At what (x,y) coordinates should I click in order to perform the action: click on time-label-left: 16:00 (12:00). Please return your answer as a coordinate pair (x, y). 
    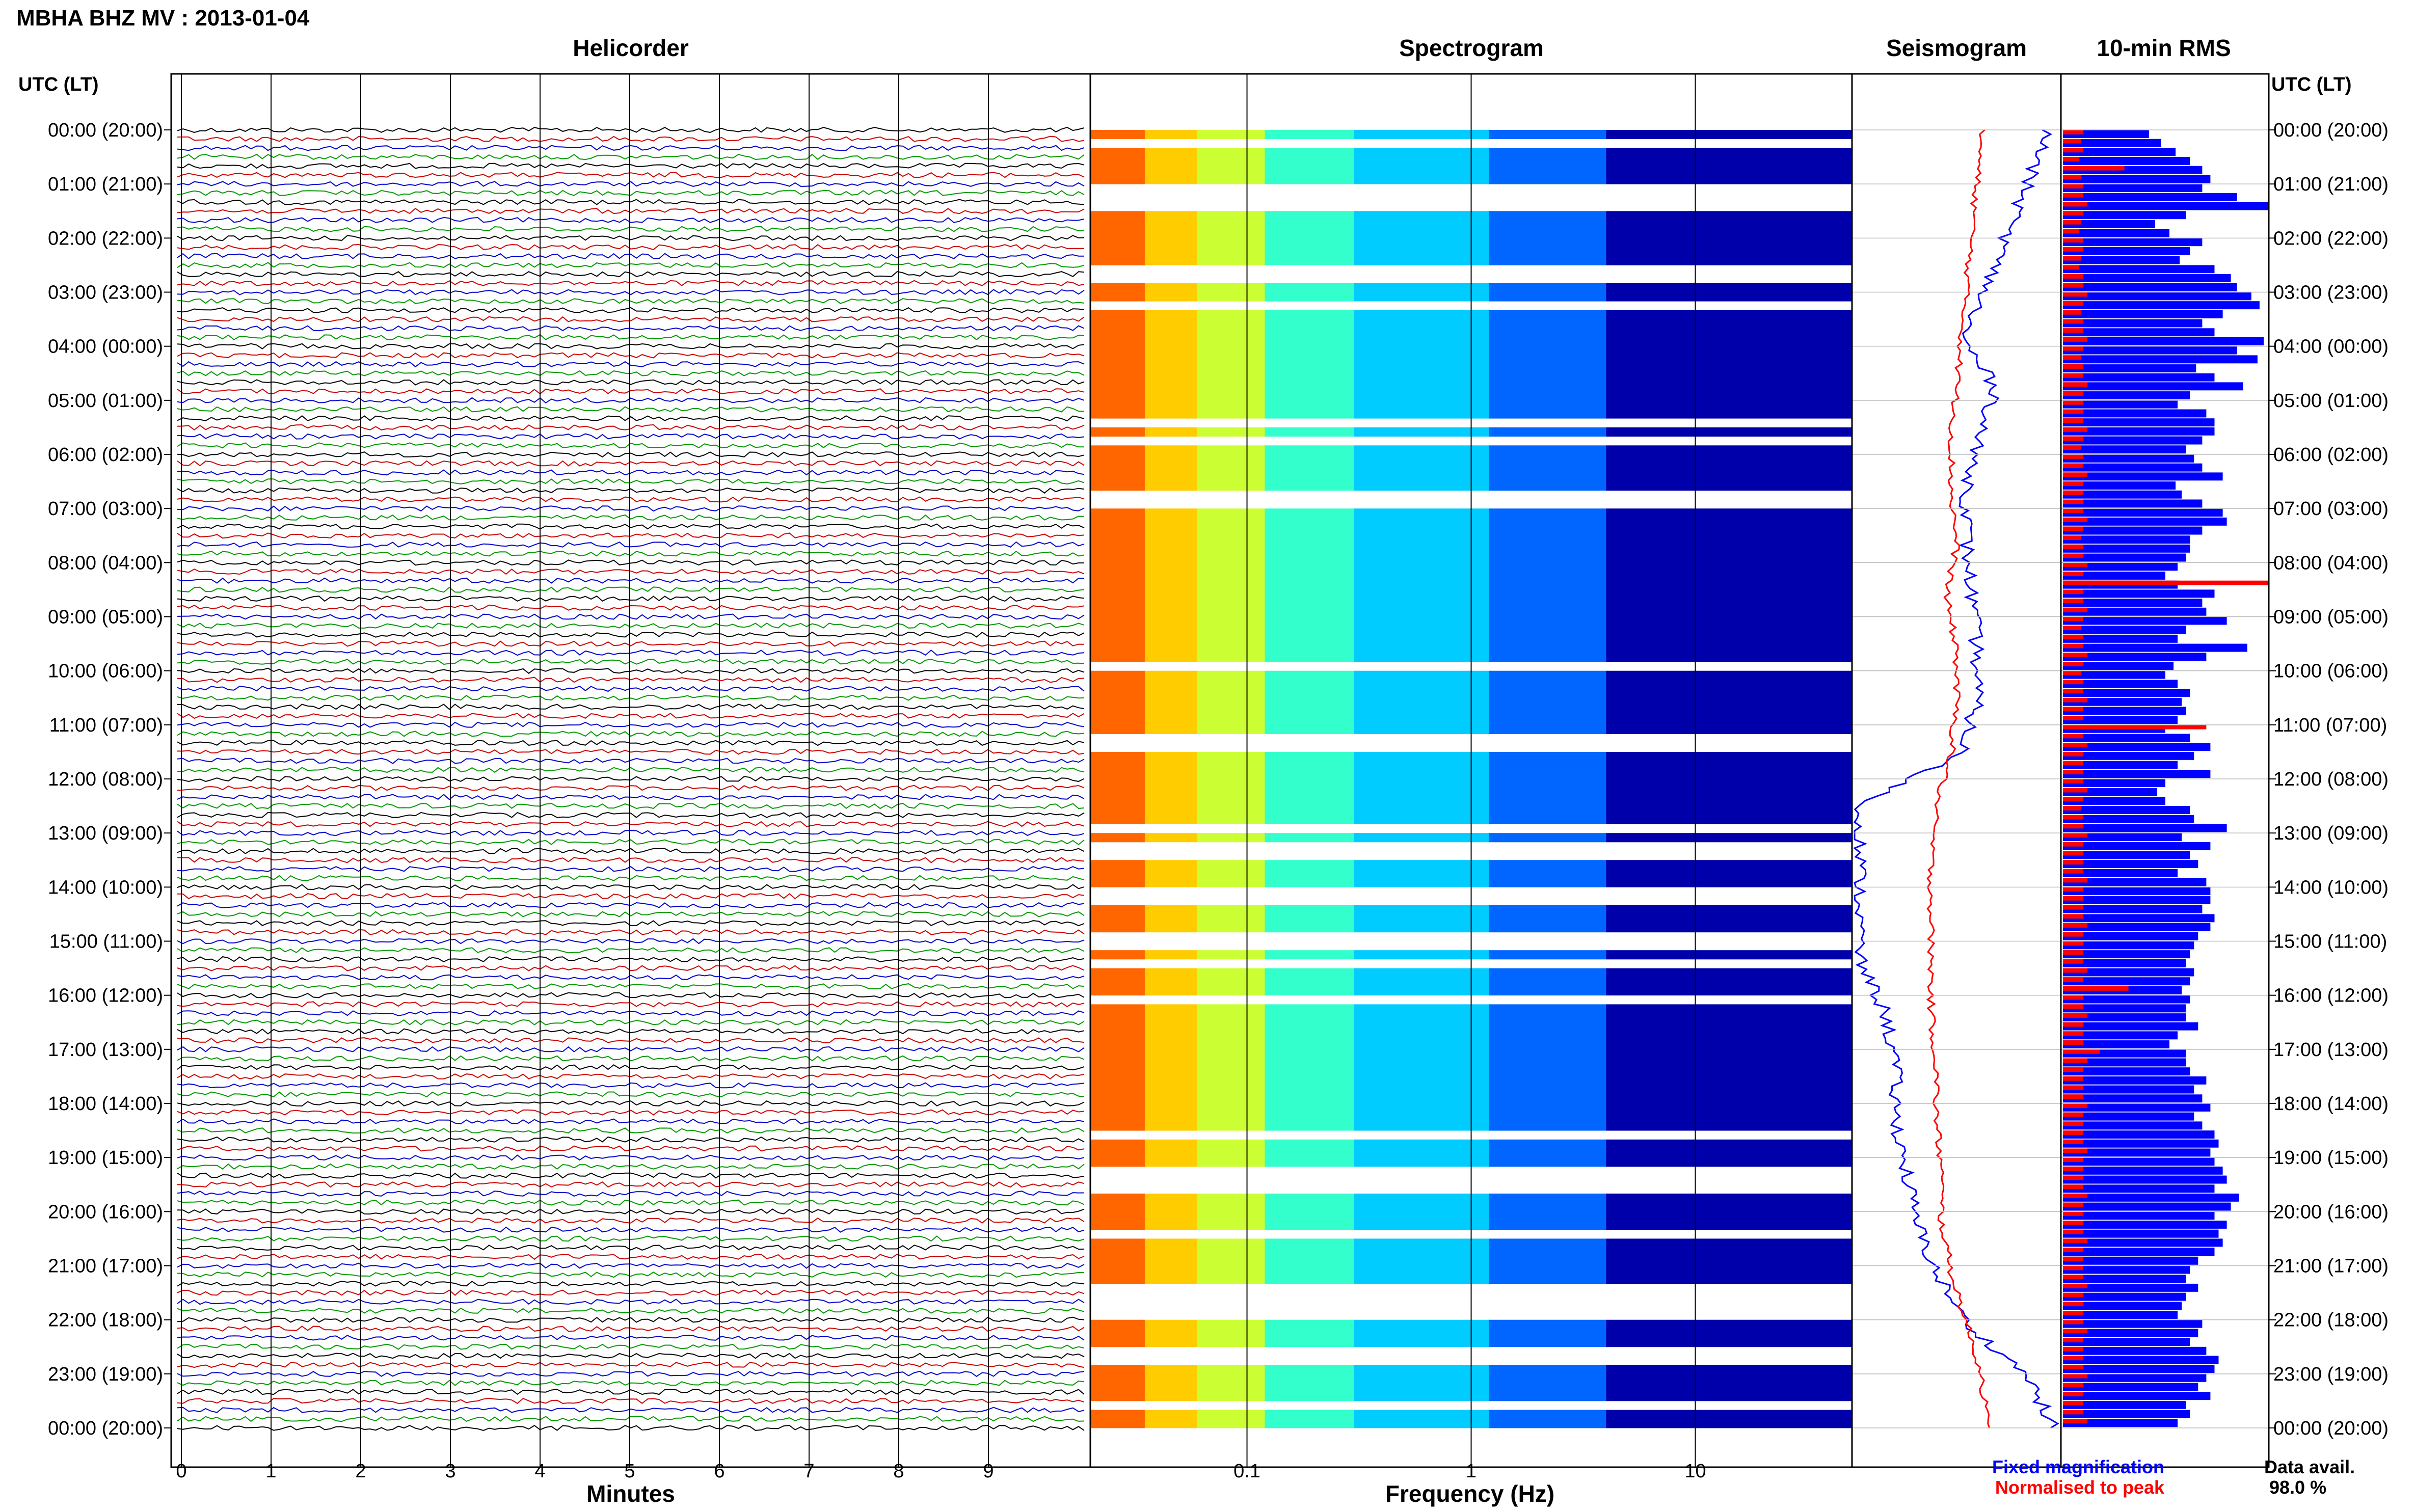
    Looking at the image, I should click on (106, 996).